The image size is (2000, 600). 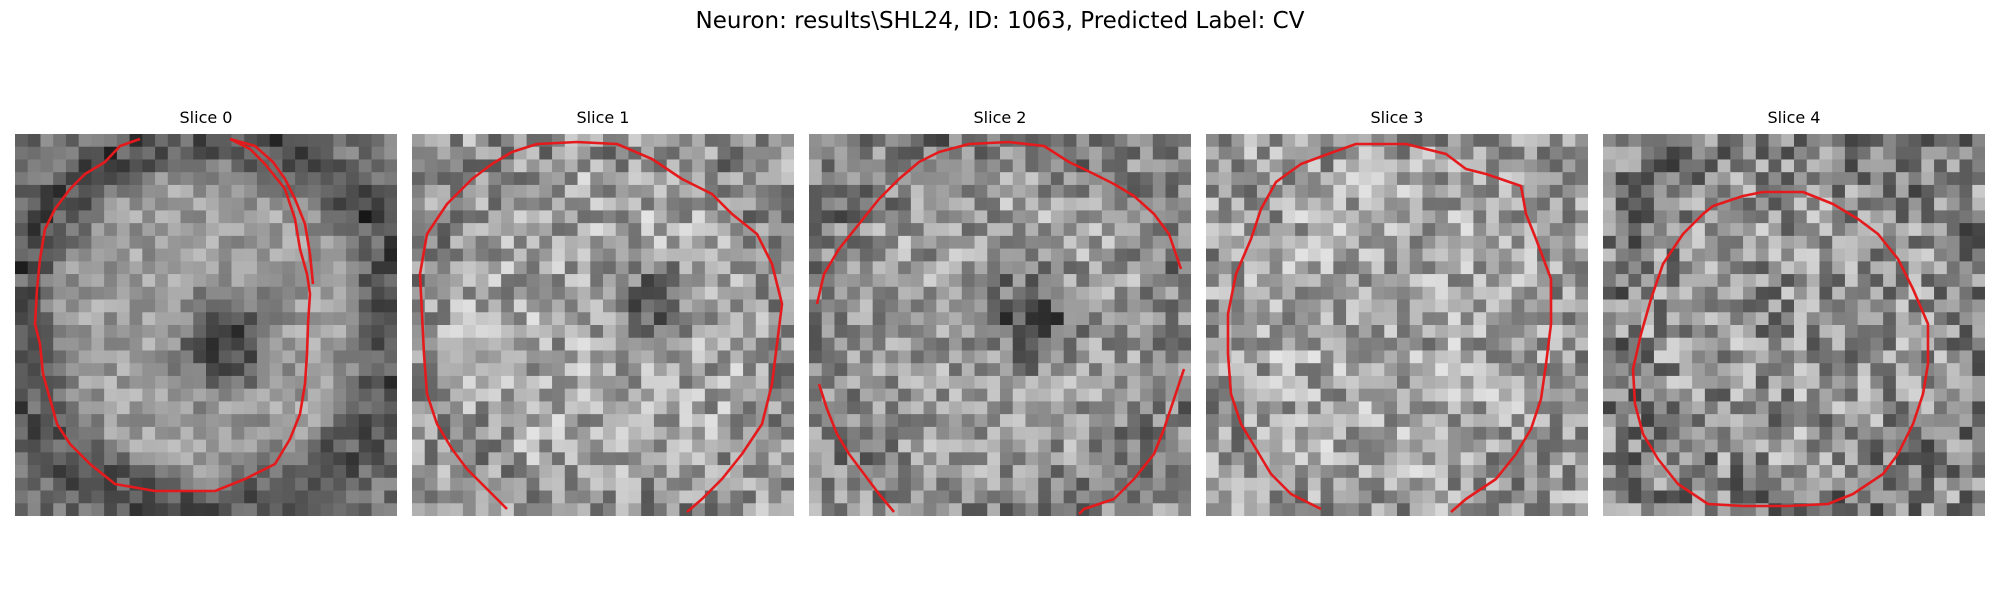 What do you see at coordinates (206, 117) in the screenshot?
I see `slice-title-0: Slice 0` at bounding box center [206, 117].